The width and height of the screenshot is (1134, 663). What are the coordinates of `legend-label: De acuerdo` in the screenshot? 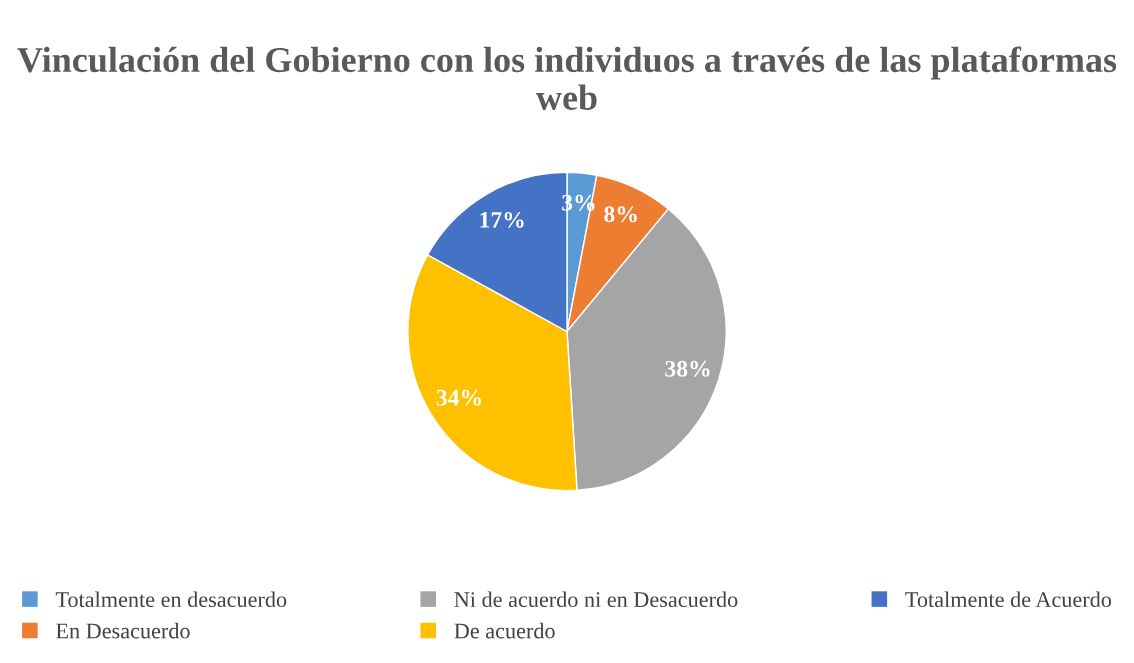 It's located at (504, 630).